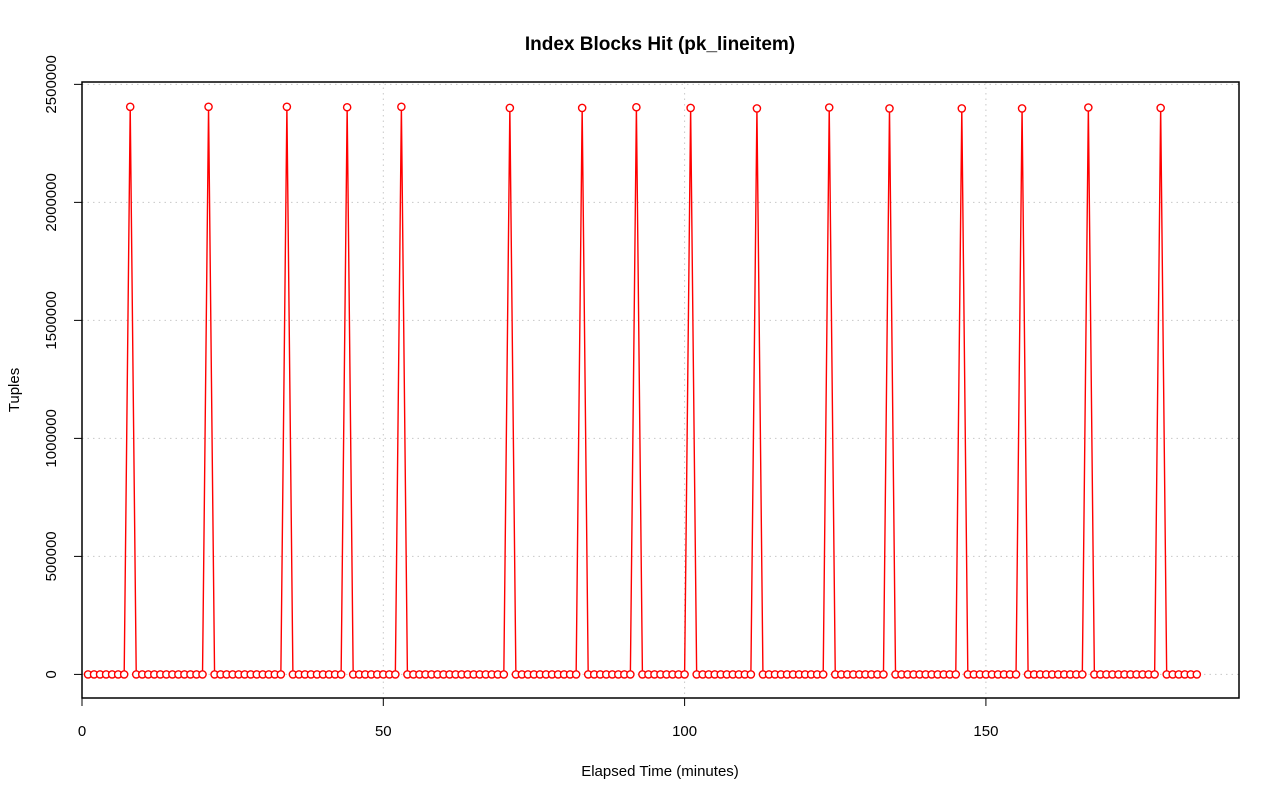 The image size is (1280, 801). Describe the element at coordinates (660, 771) in the screenshot. I see `x-axis-label: Elapsed Time (minutes)` at that location.